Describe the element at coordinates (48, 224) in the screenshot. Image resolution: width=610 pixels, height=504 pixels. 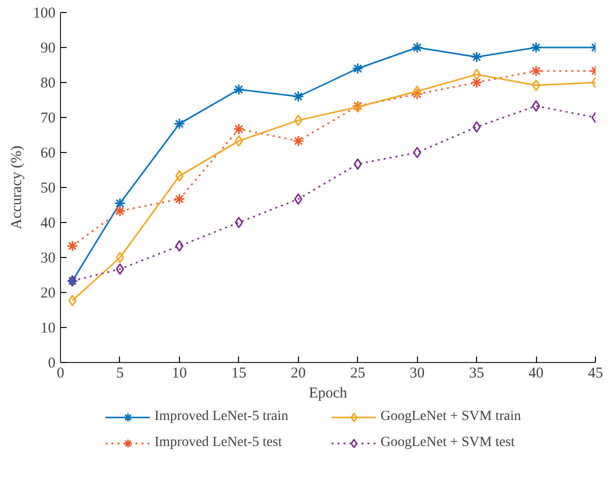
I see `y-tick-label: 40` at that location.